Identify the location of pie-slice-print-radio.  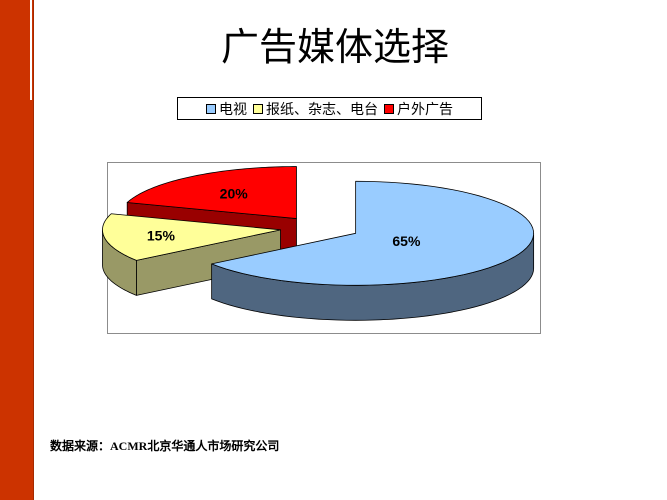
(191, 254).